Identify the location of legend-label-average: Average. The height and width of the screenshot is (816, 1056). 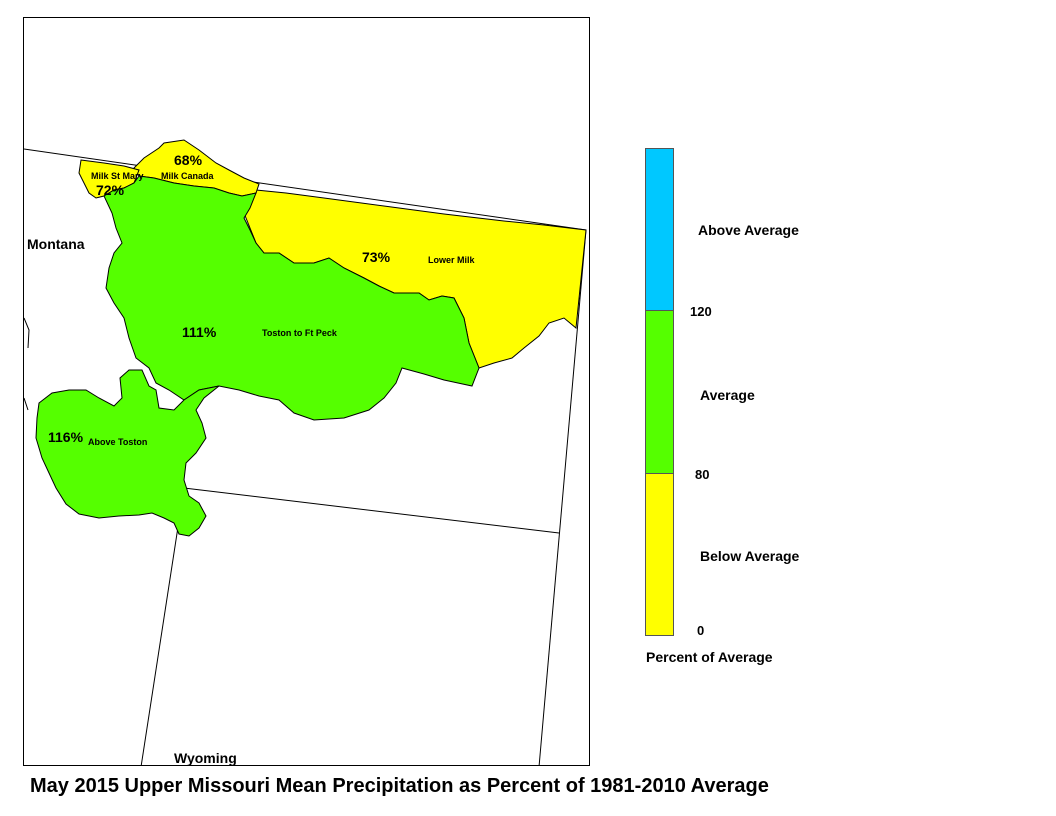
(727, 395).